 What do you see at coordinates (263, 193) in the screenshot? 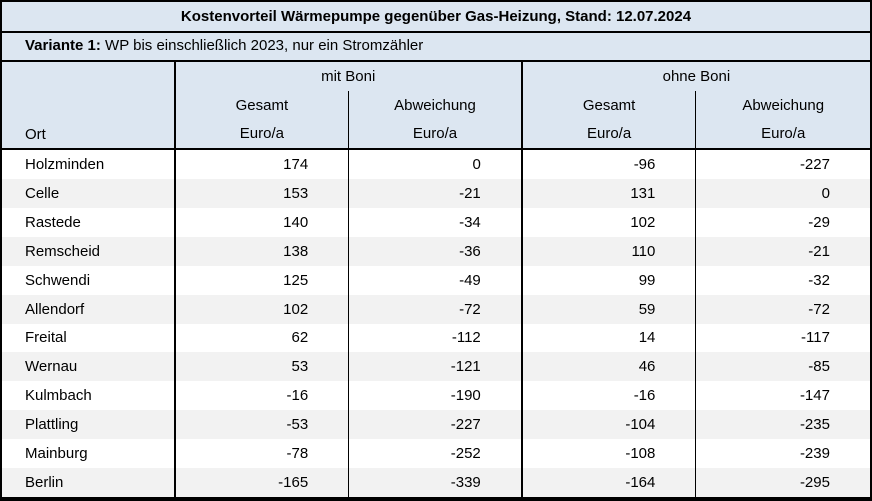
I see `gesamt-mit-boni-cell: 153` at bounding box center [263, 193].